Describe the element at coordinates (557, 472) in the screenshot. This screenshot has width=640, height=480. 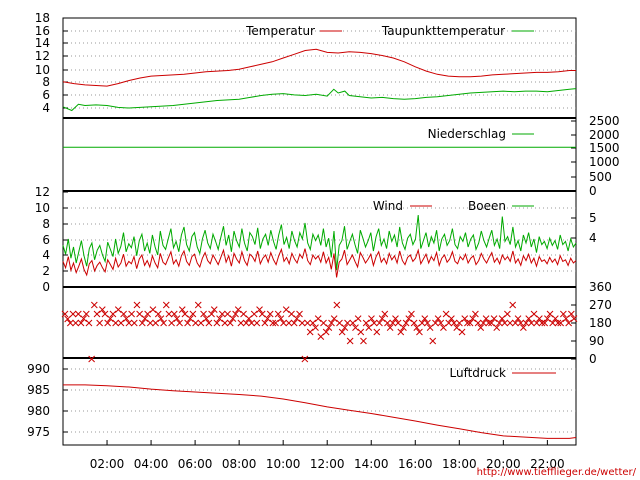
I see `source-credit: http://www.tiefflieger.de/wetter/` at that location.